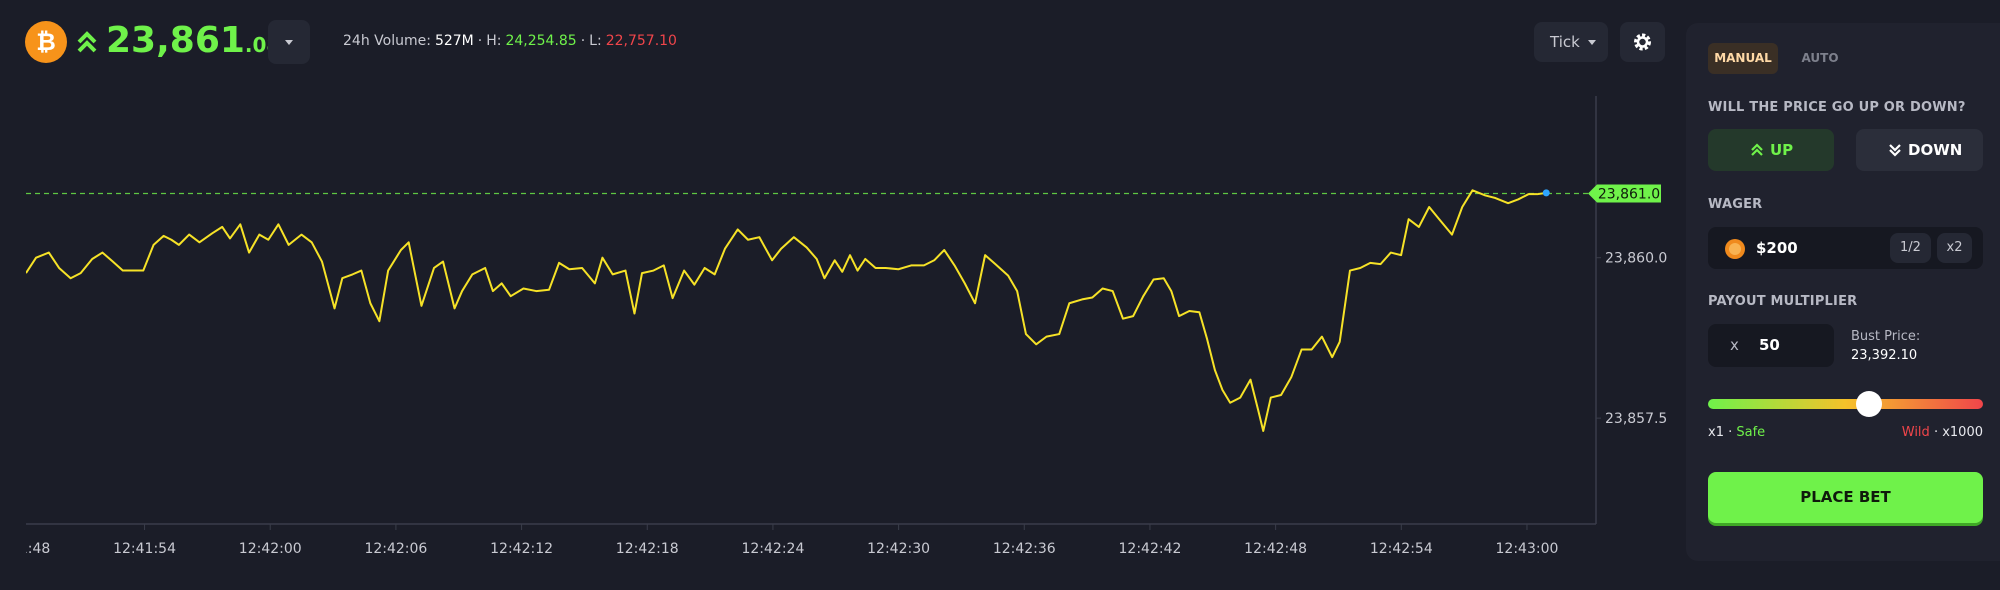 Image resolution: width=2000 pixels, height=590 pixels. Describe the element at coordinates (387, 41) in the screenshot. I see `volume-label: 24h Volume:` at that location.